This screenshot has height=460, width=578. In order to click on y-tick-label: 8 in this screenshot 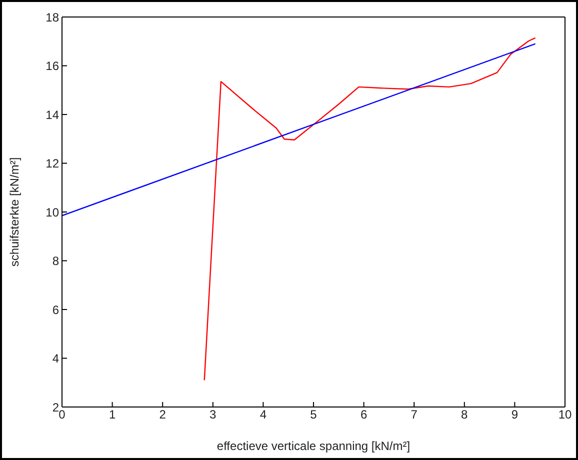, I will do `click(56, 261)`.